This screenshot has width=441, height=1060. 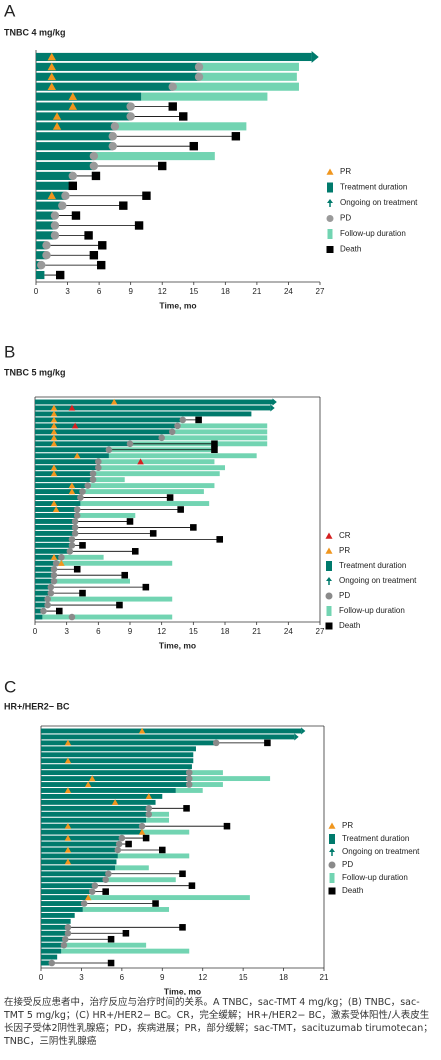 I want to click on legend-label: PR, so click(x=347, y=825).